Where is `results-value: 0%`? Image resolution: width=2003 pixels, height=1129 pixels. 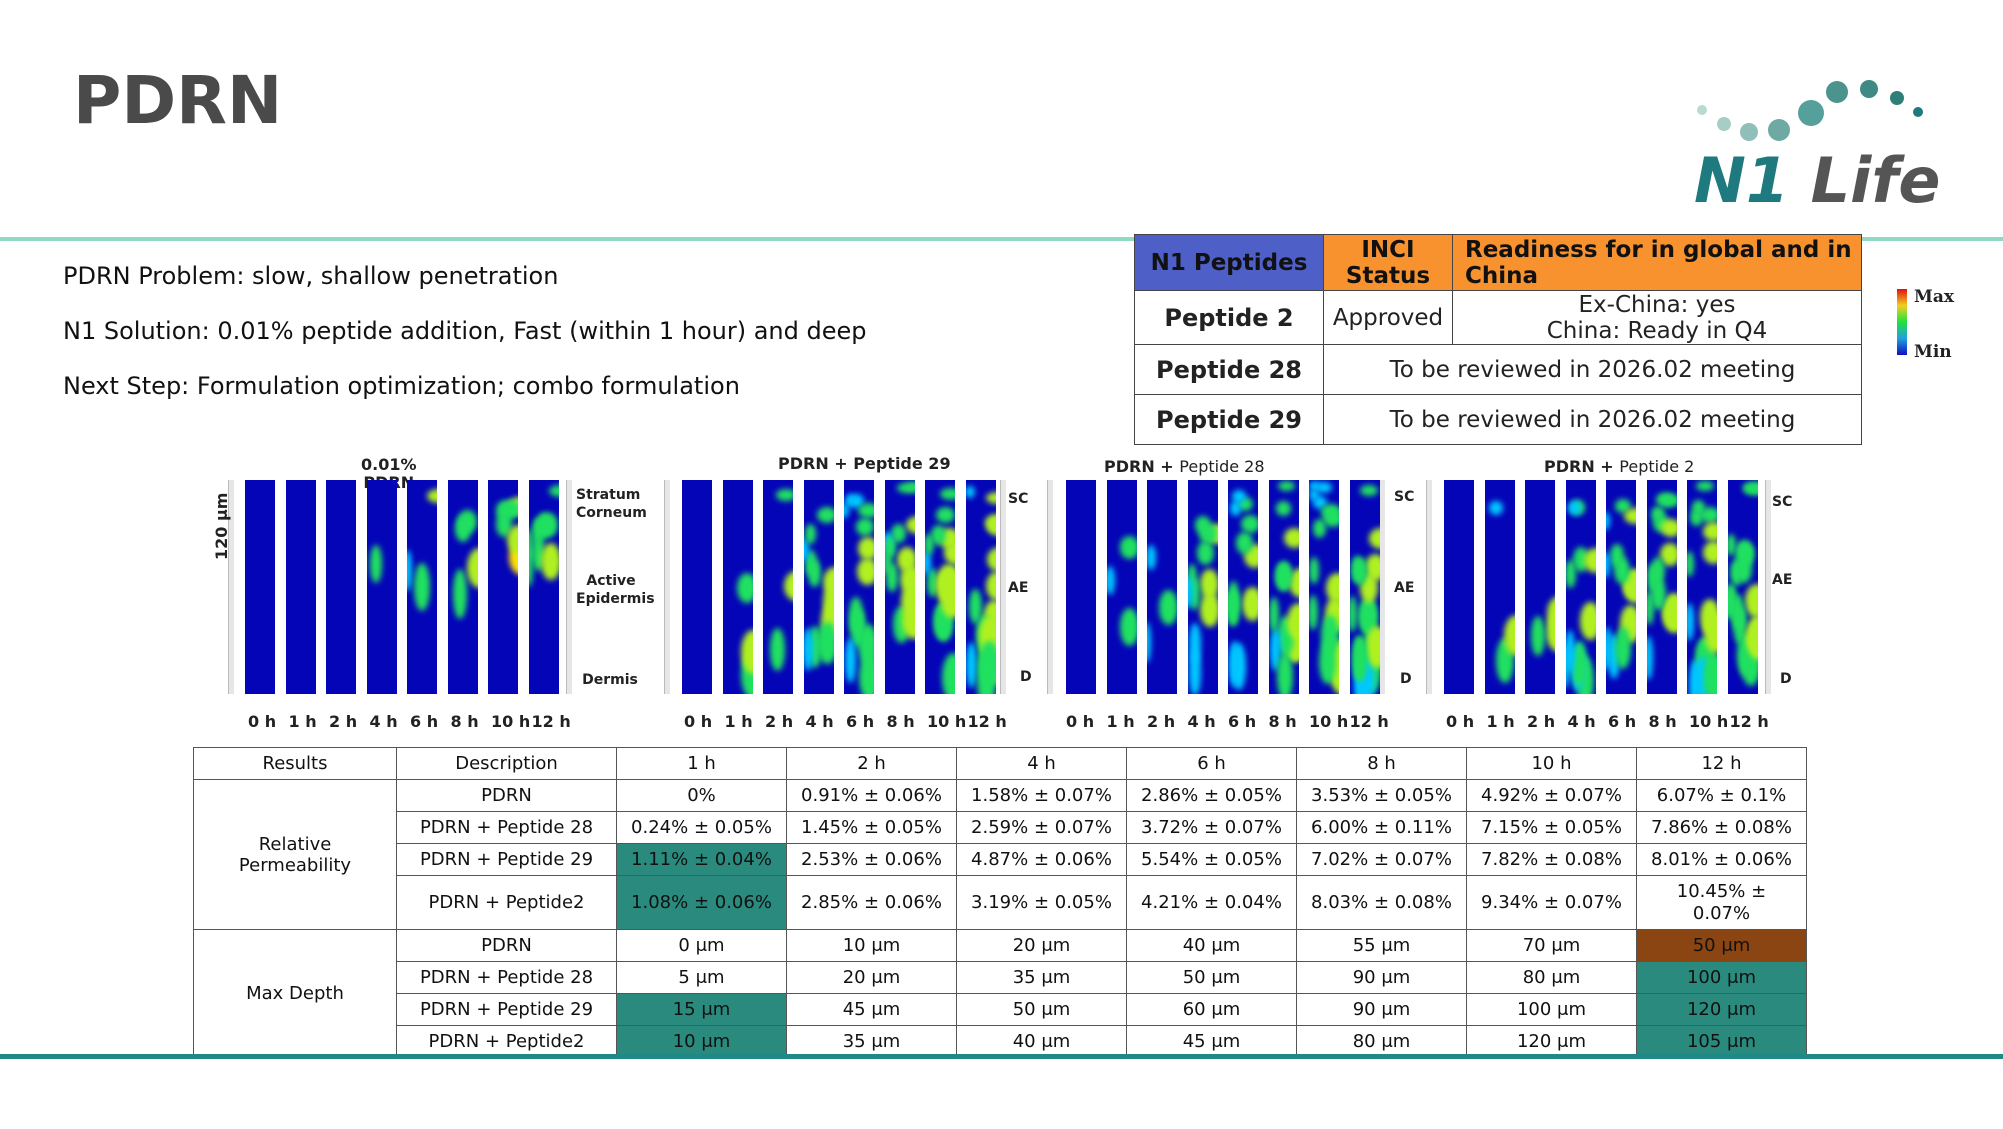
results-value: 0% is located at coordinates (701, 795).